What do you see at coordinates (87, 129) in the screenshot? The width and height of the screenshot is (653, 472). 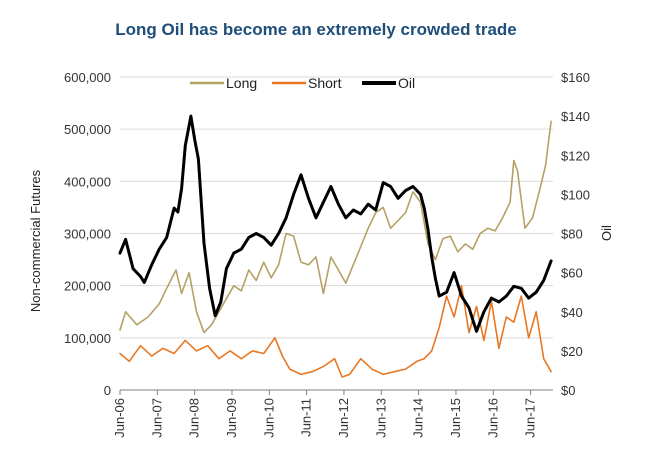 I see `y-tick-label: 500,000` at bounding box center [87, 129].